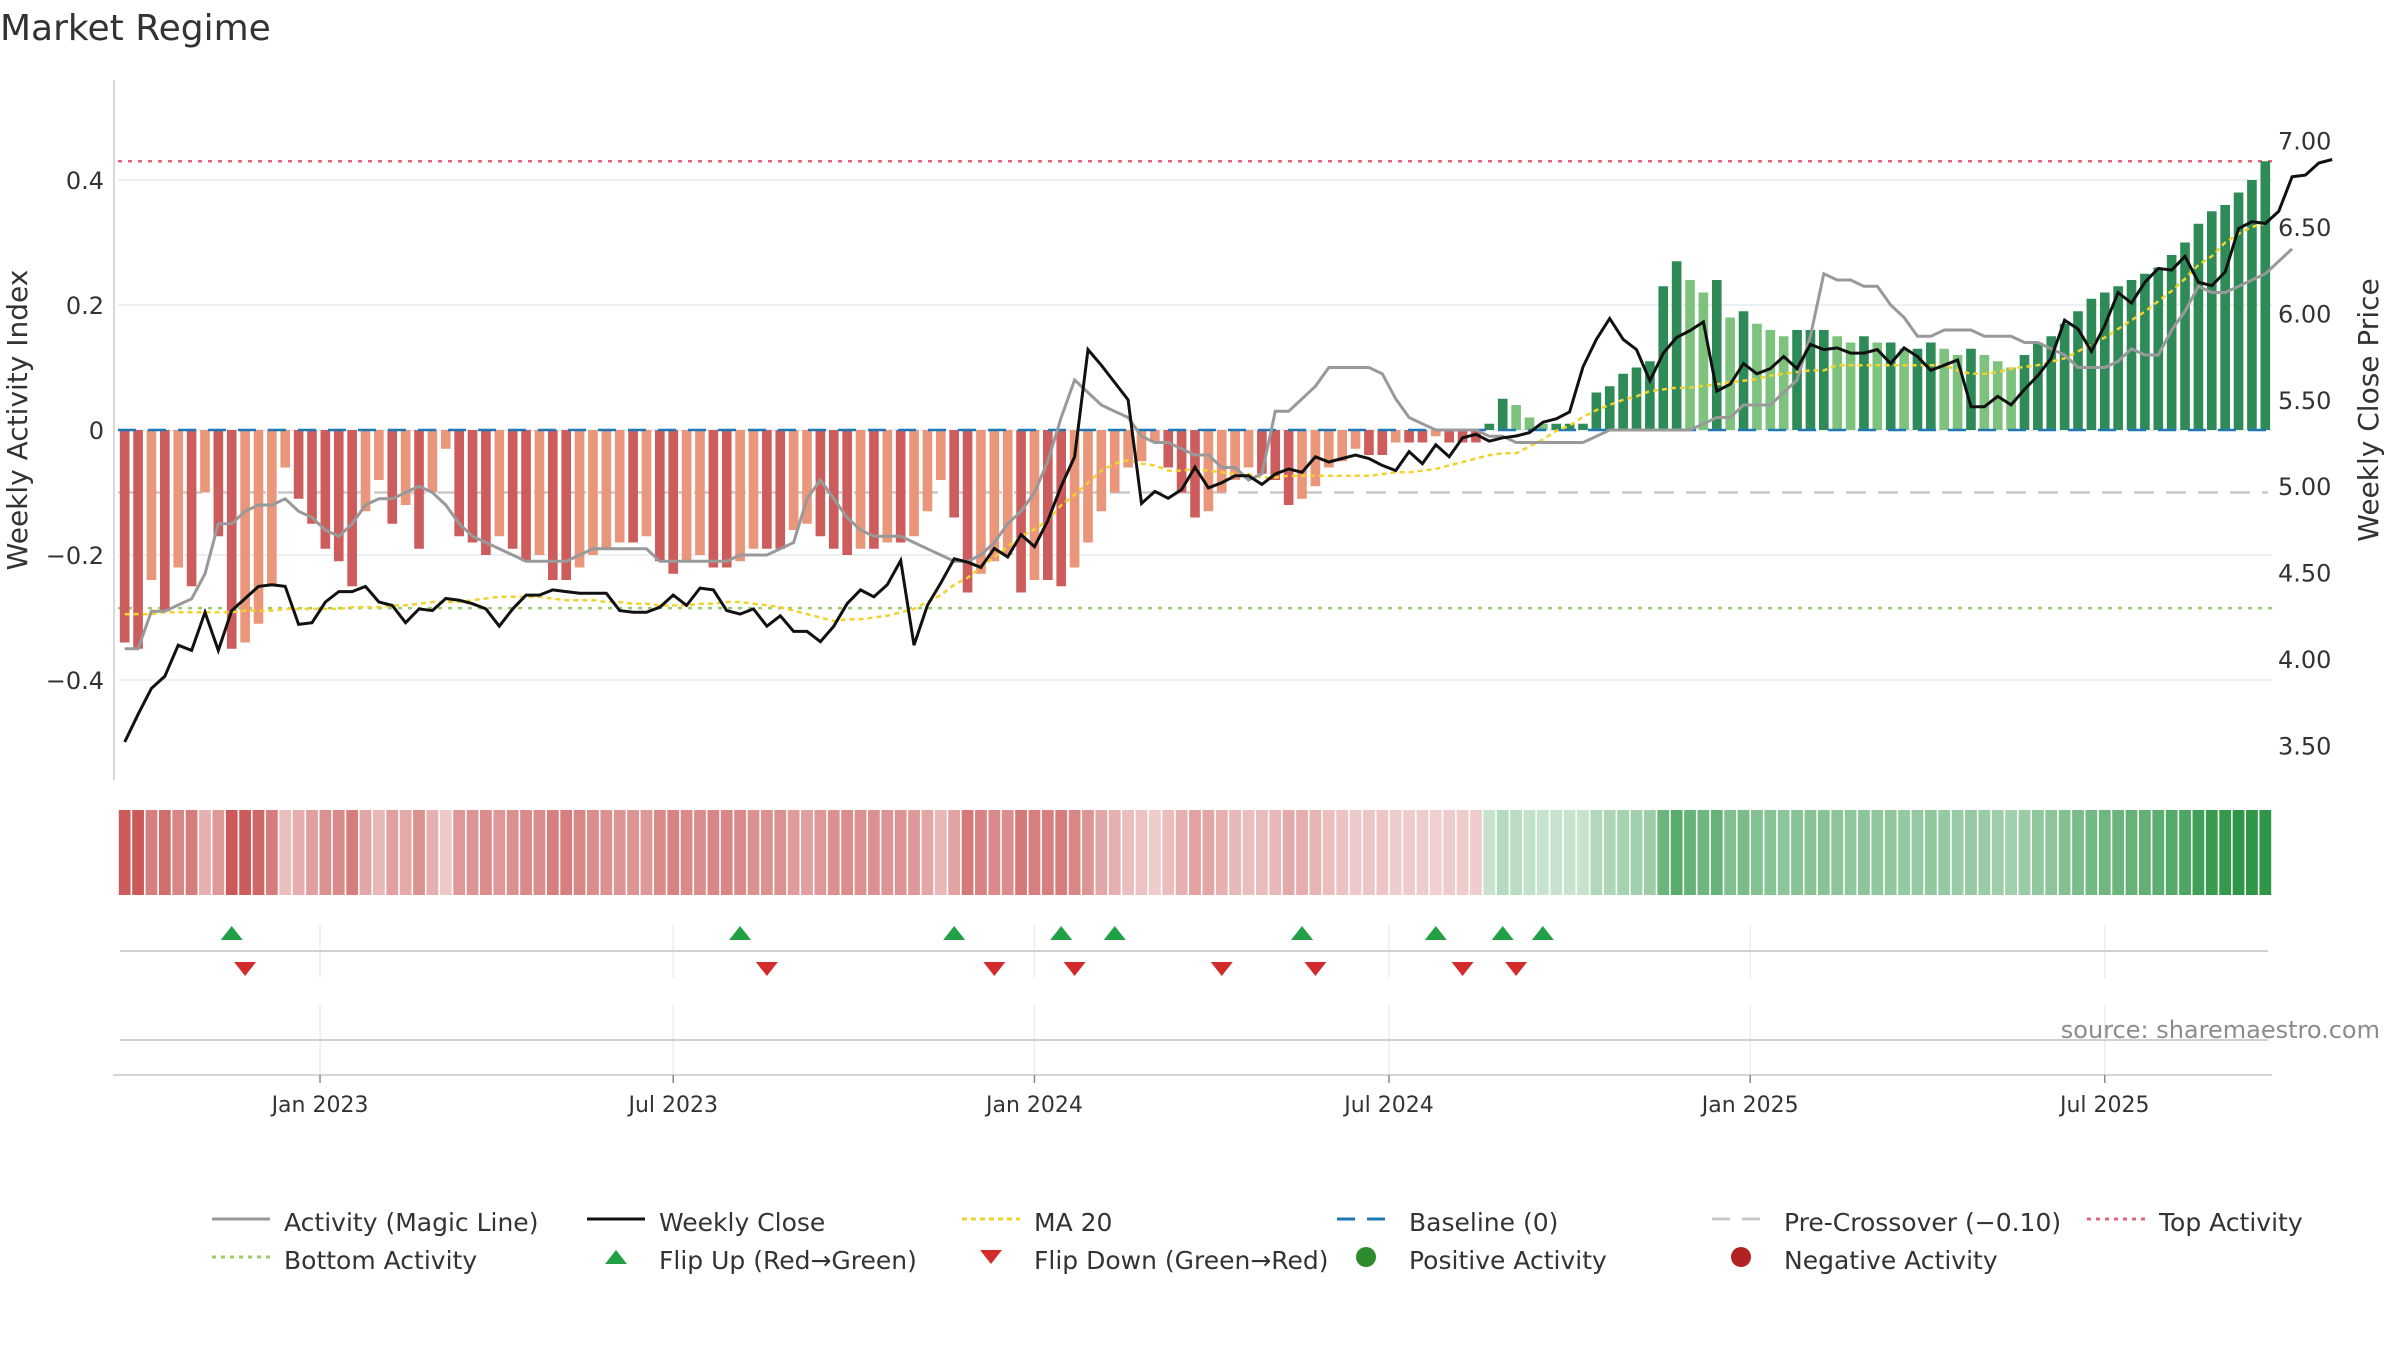 Image resolution: width=2400 pixels, height=1350 pixels. Describe the element at coordinates (2304, 314) in the screenshot. I see `right-tick-label: 6.00` at that location.